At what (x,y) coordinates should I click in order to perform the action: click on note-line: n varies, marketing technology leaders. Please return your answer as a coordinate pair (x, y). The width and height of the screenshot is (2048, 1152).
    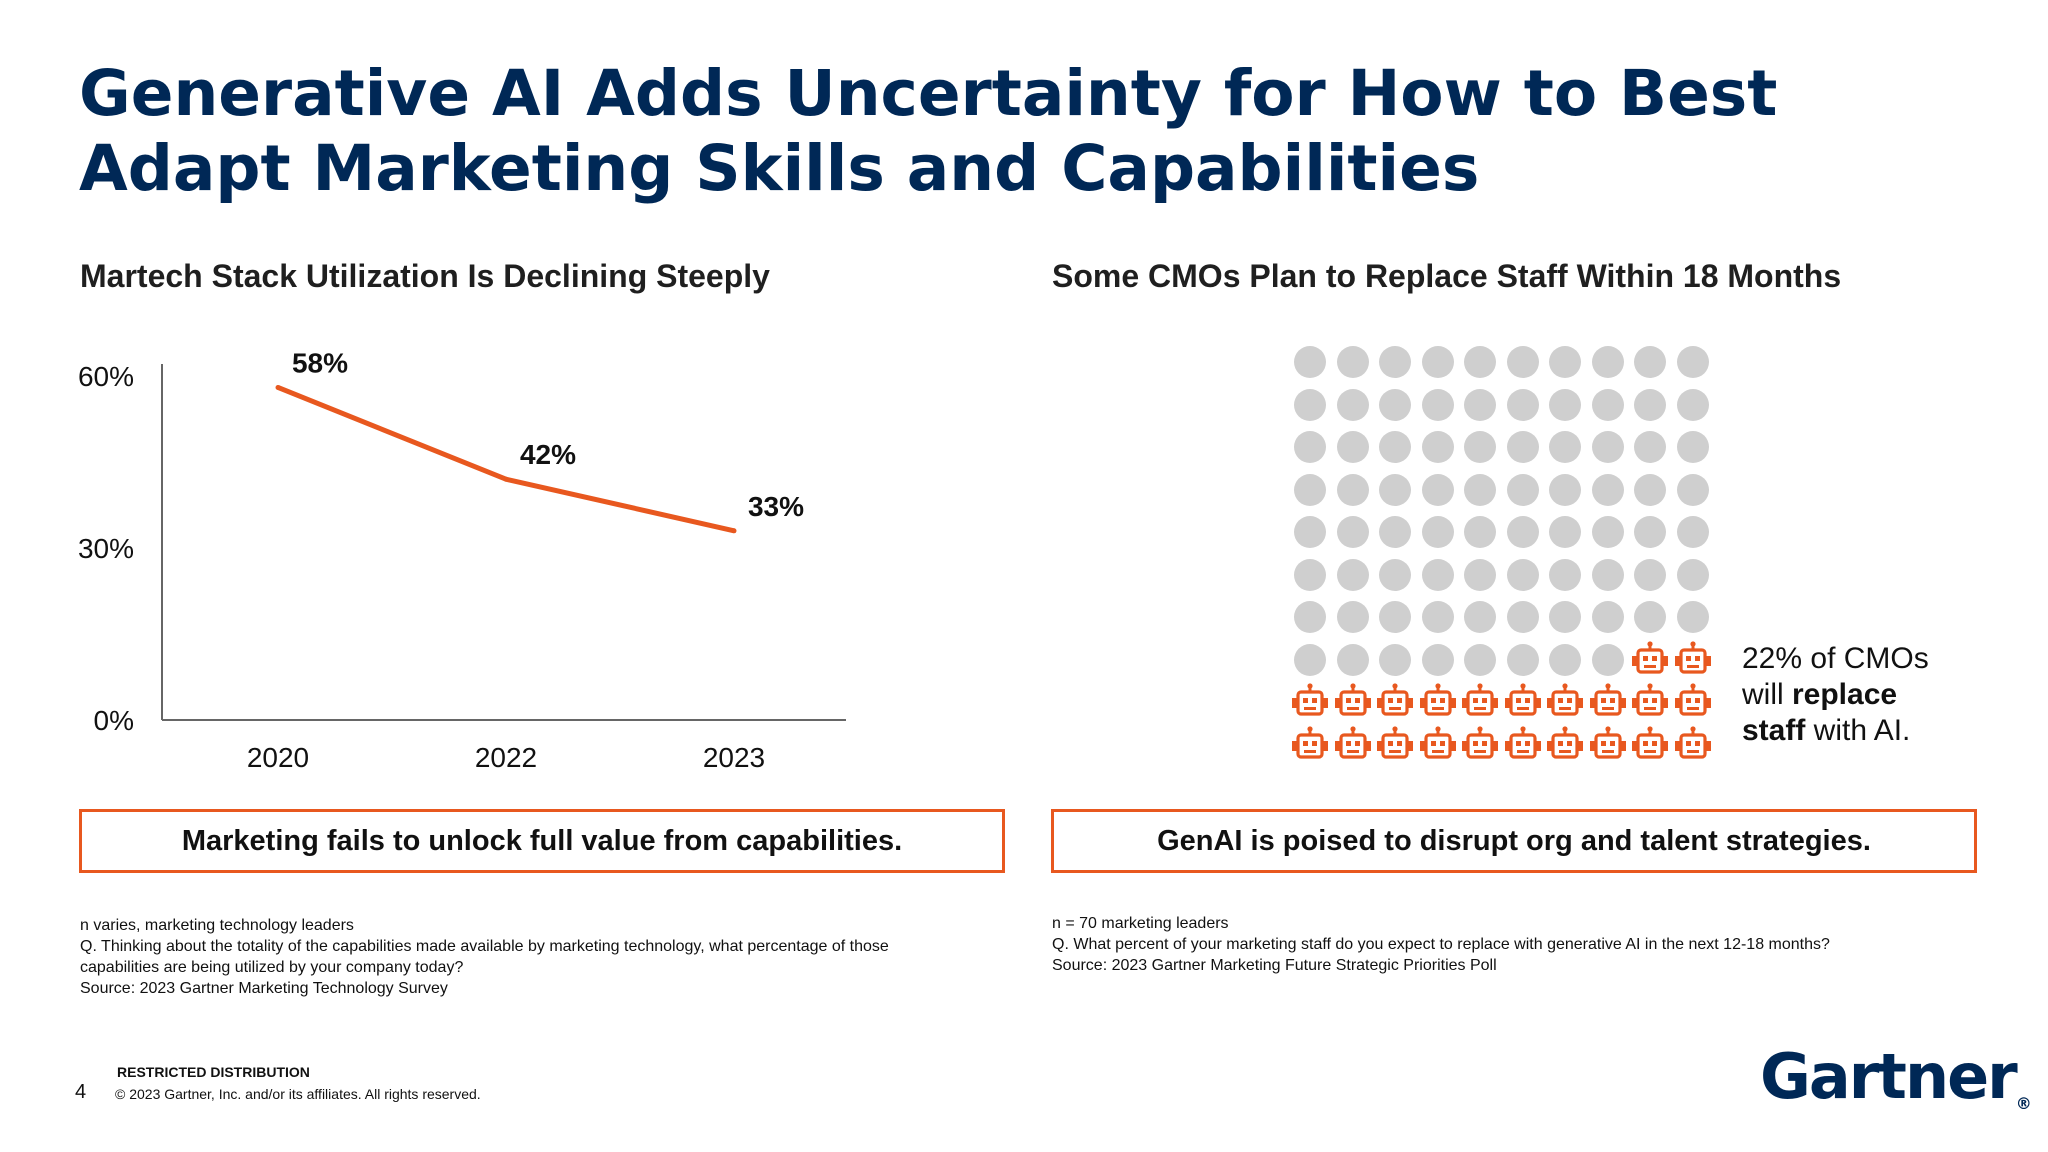
    Looking at the image, I should click on (217, 925).